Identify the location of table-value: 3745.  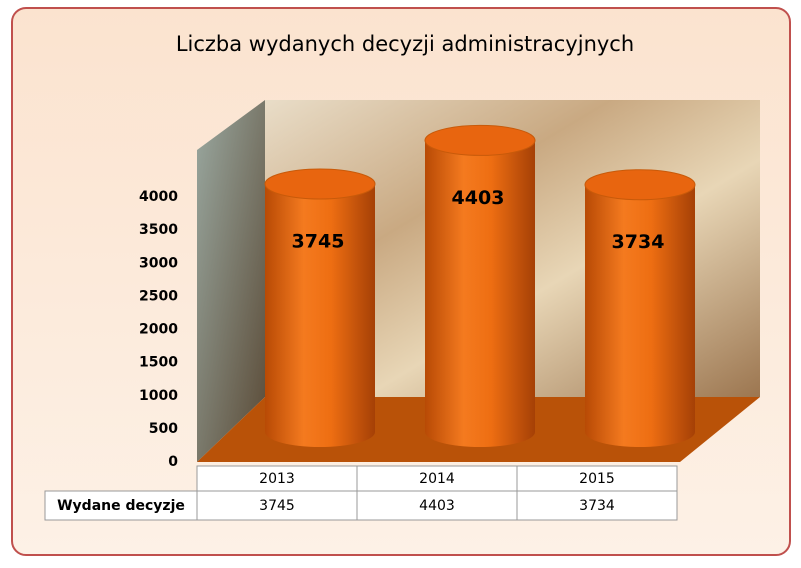
(277, 506).